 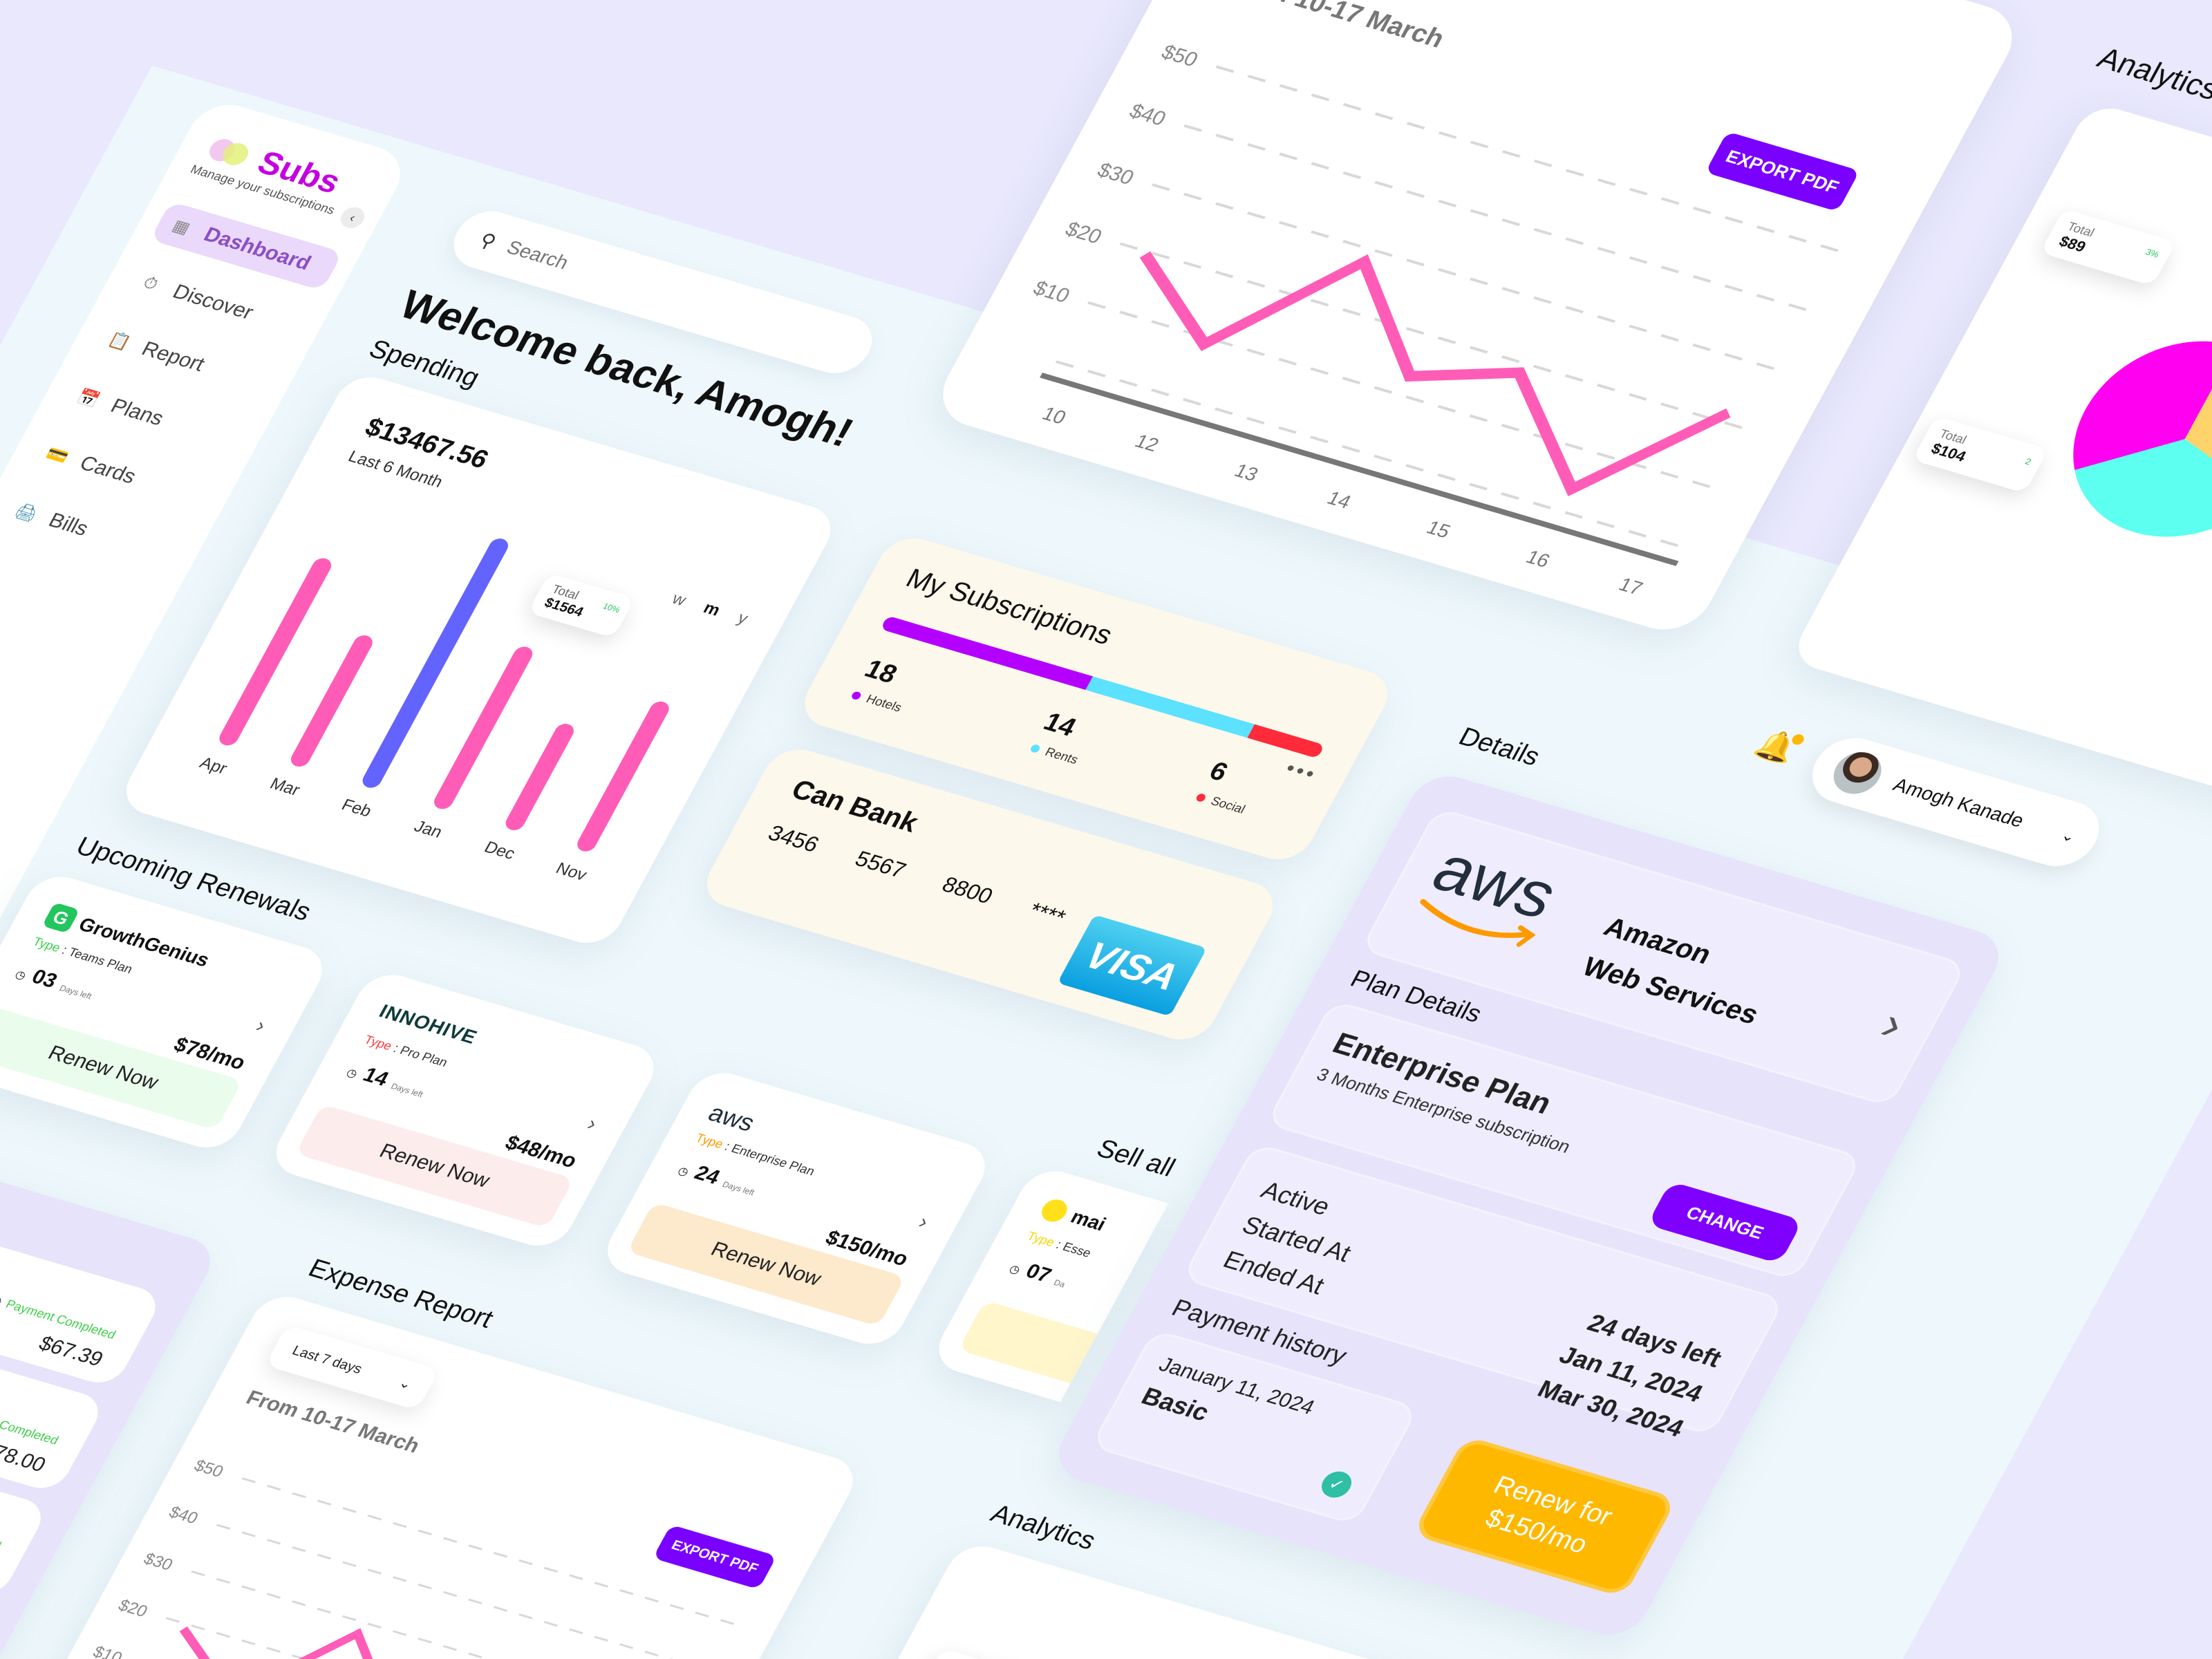 What do you see at coordinates (917, 875) in the screenshot?
I see `card-number: 3456 5567 8800 ****` at bounding box center [917, 875].